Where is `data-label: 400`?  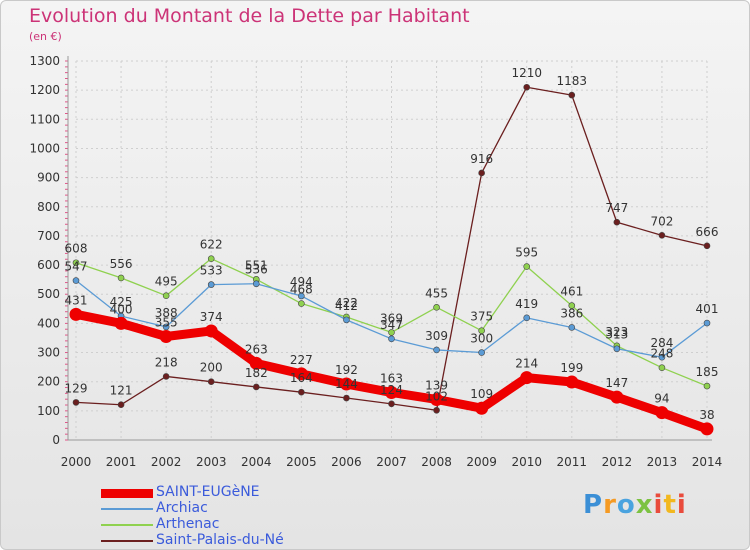 data-label: 400 is located at coordinates (121, 309).